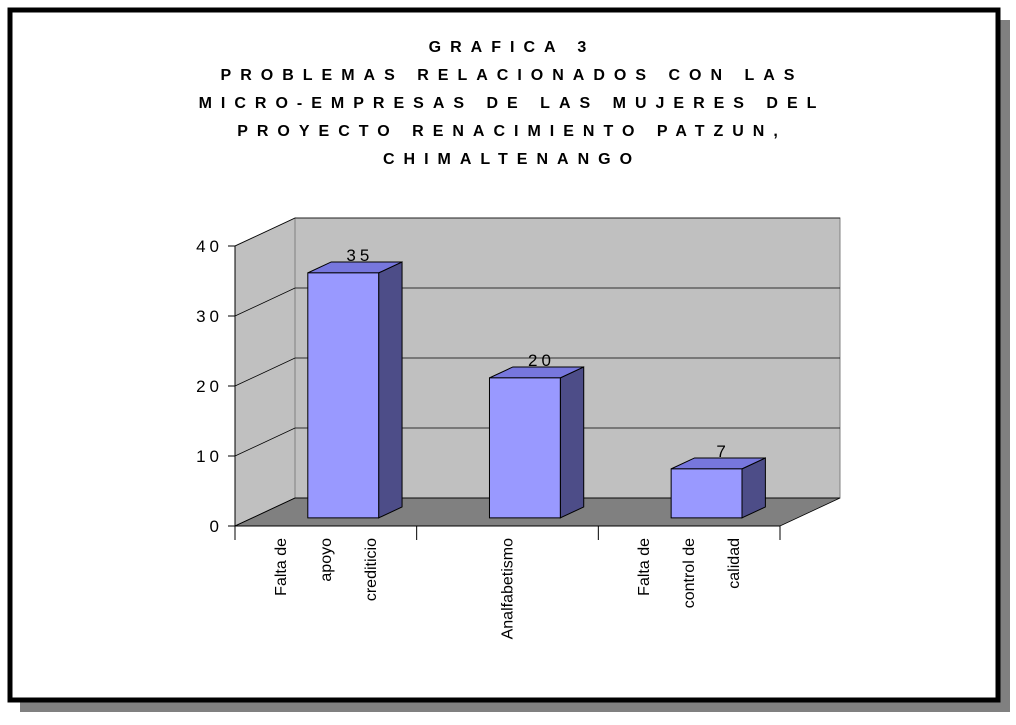  Describe the element at coordinates (512, 75) in the screenshot. I see `chart-title: PROBLEMAS RELACIONADOS CON LAS` at that location.